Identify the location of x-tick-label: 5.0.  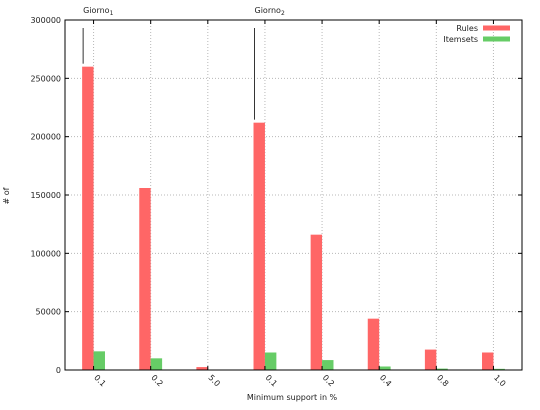
(213, 380).